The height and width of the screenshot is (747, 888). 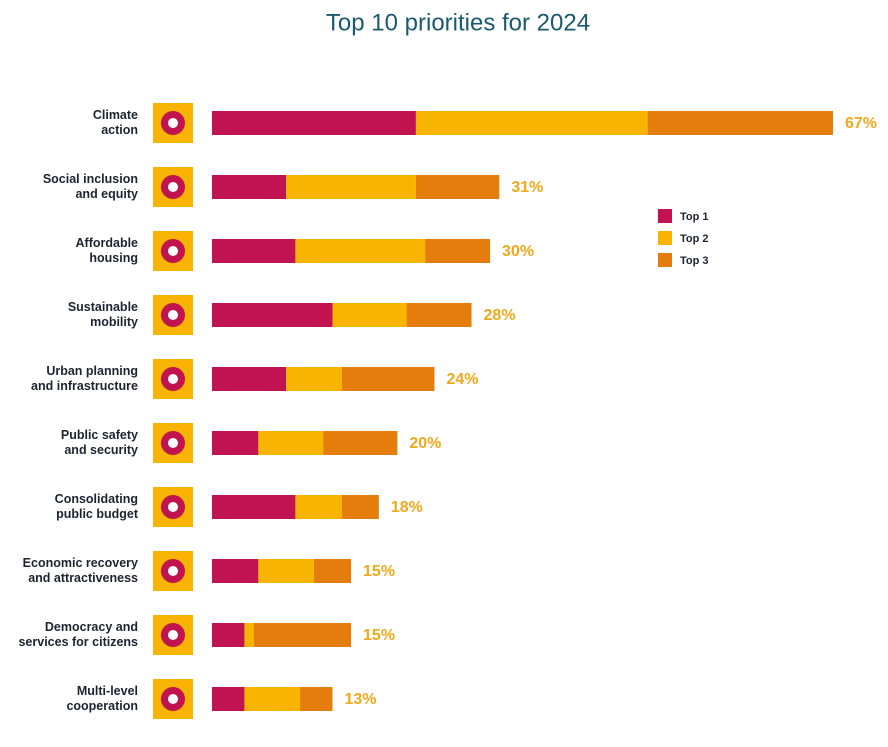 What do you see at coordinates (462, 379) in the screenshot?
I see `total-label: 24%` at bounding box center [462, 379].